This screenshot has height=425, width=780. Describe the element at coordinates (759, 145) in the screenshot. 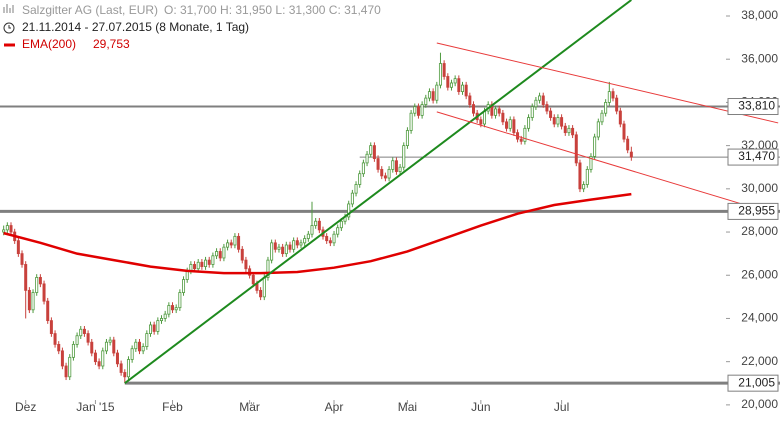

I see `y-tick-label: 32,000` at that location.